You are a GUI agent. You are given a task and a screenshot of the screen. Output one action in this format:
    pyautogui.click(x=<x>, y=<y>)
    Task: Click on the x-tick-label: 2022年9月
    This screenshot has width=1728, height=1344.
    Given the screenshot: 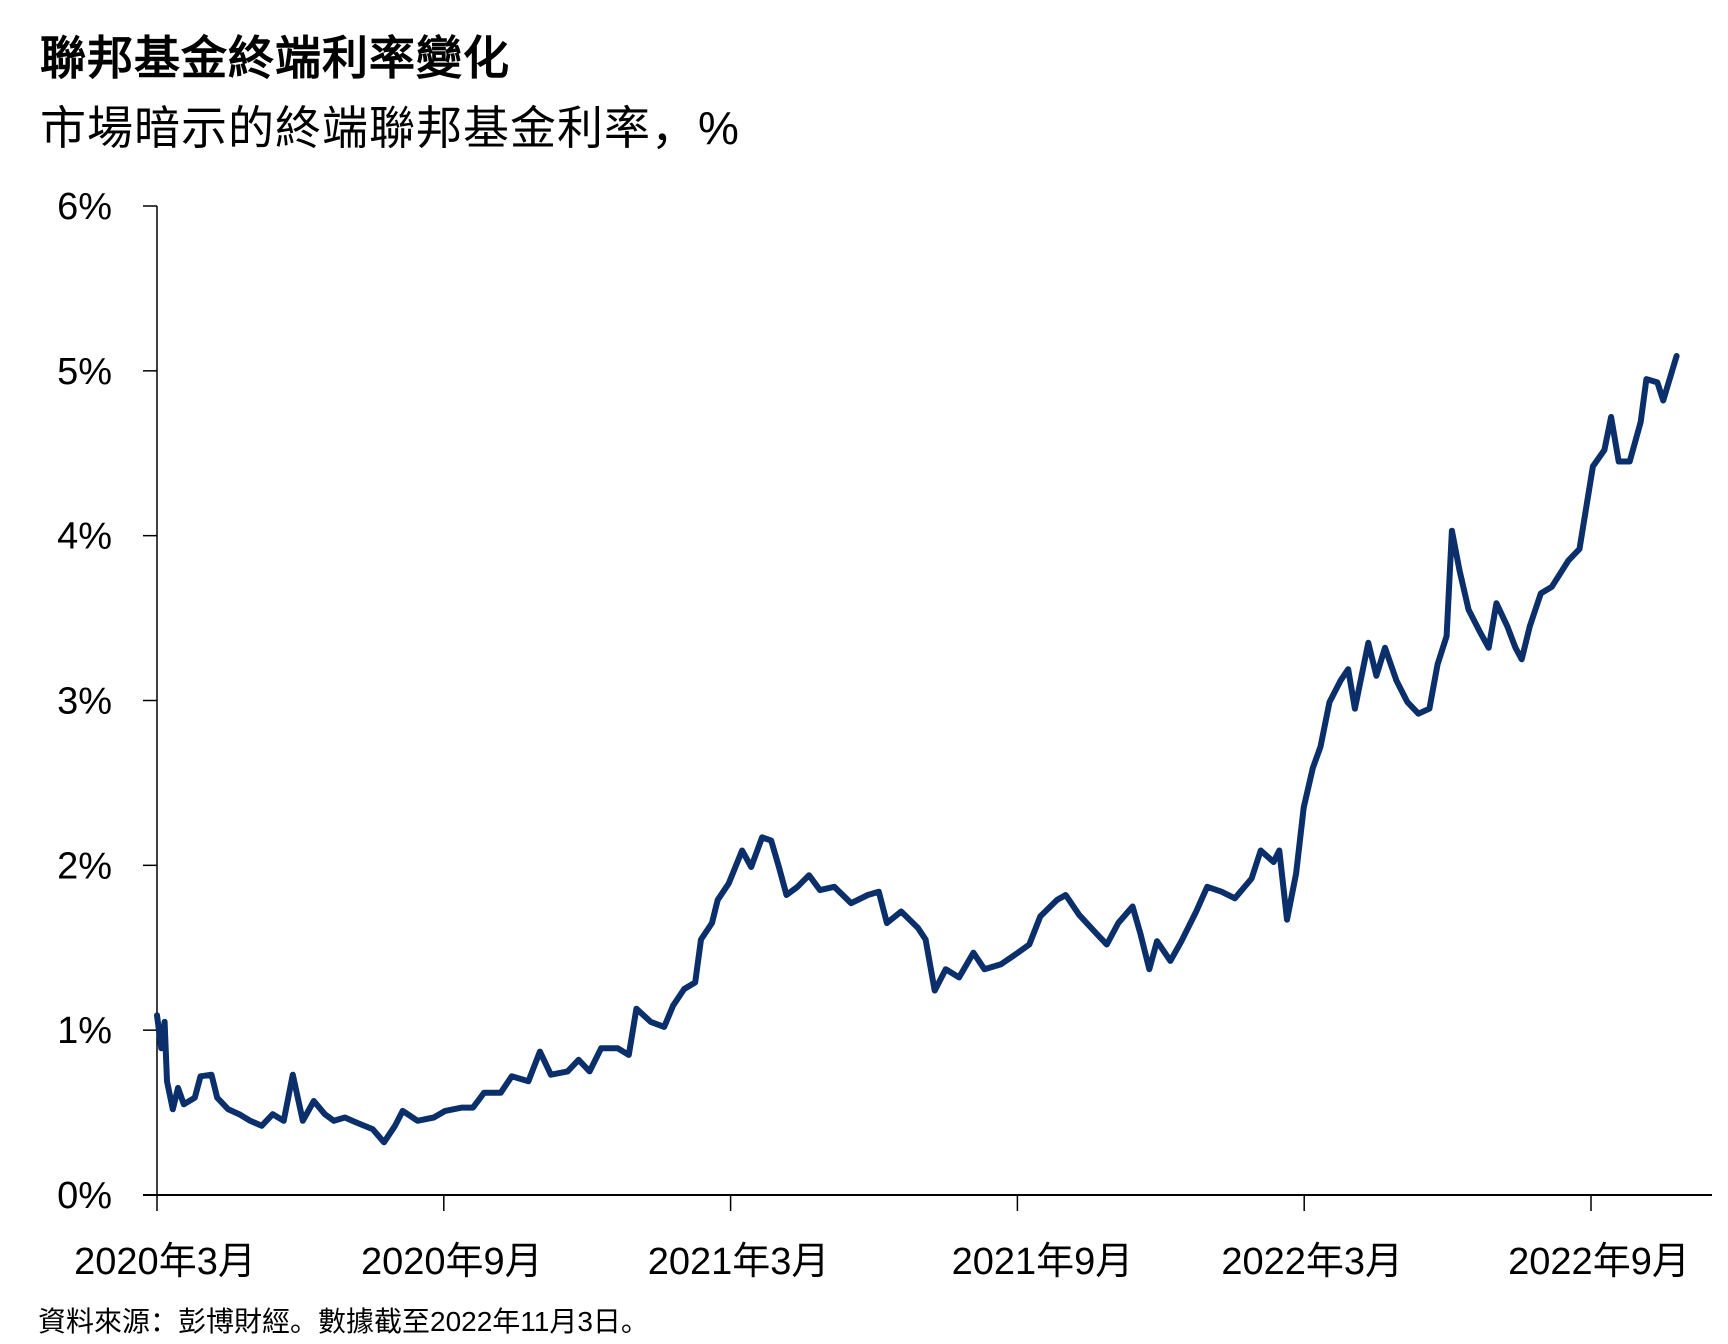 What is the action you would take?
    pyautogui.click(x=1599, y=1262)
    